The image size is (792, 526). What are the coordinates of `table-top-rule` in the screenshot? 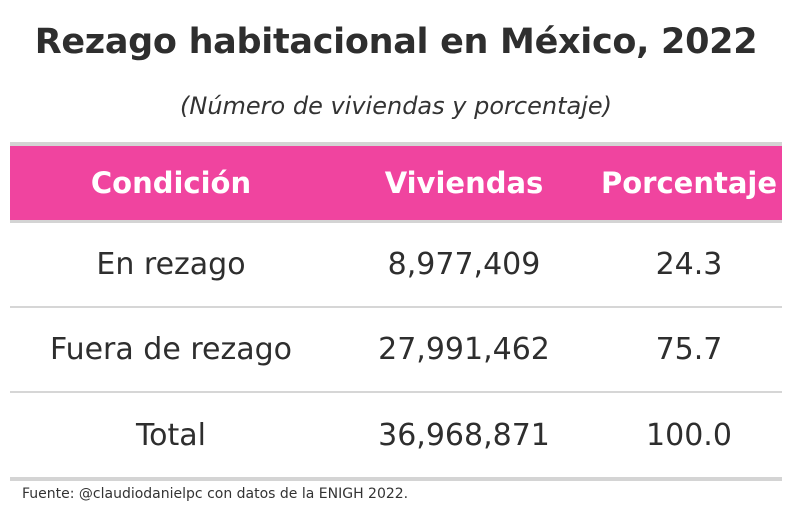 It's located at (396, 144).